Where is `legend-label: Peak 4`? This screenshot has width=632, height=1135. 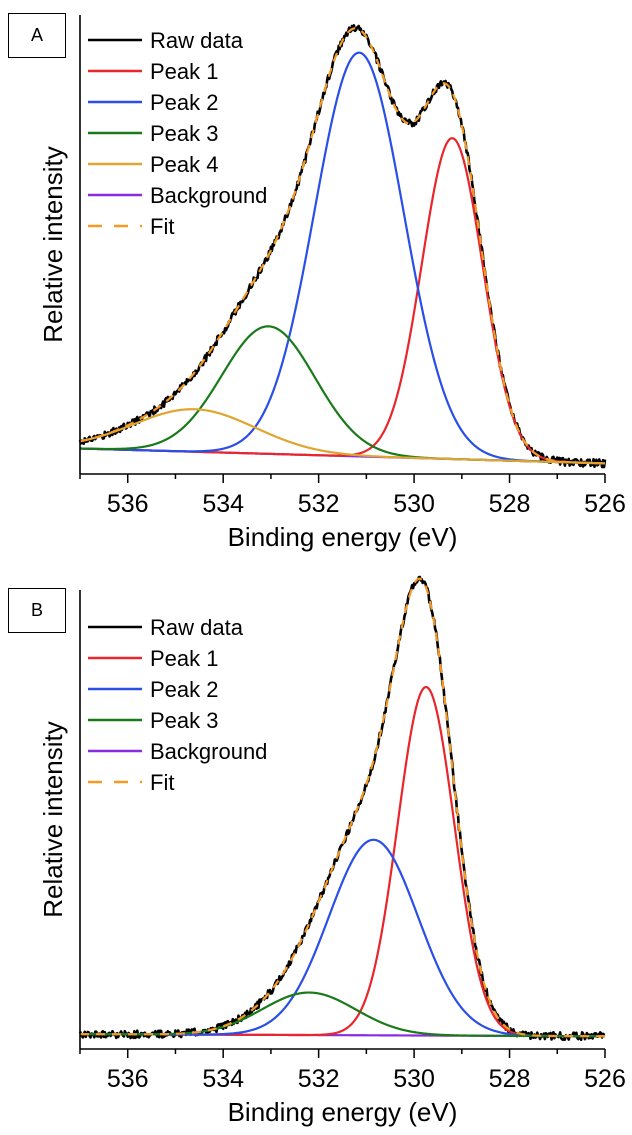
legend-label: Peak 4 is located at coordinates (184, 164).